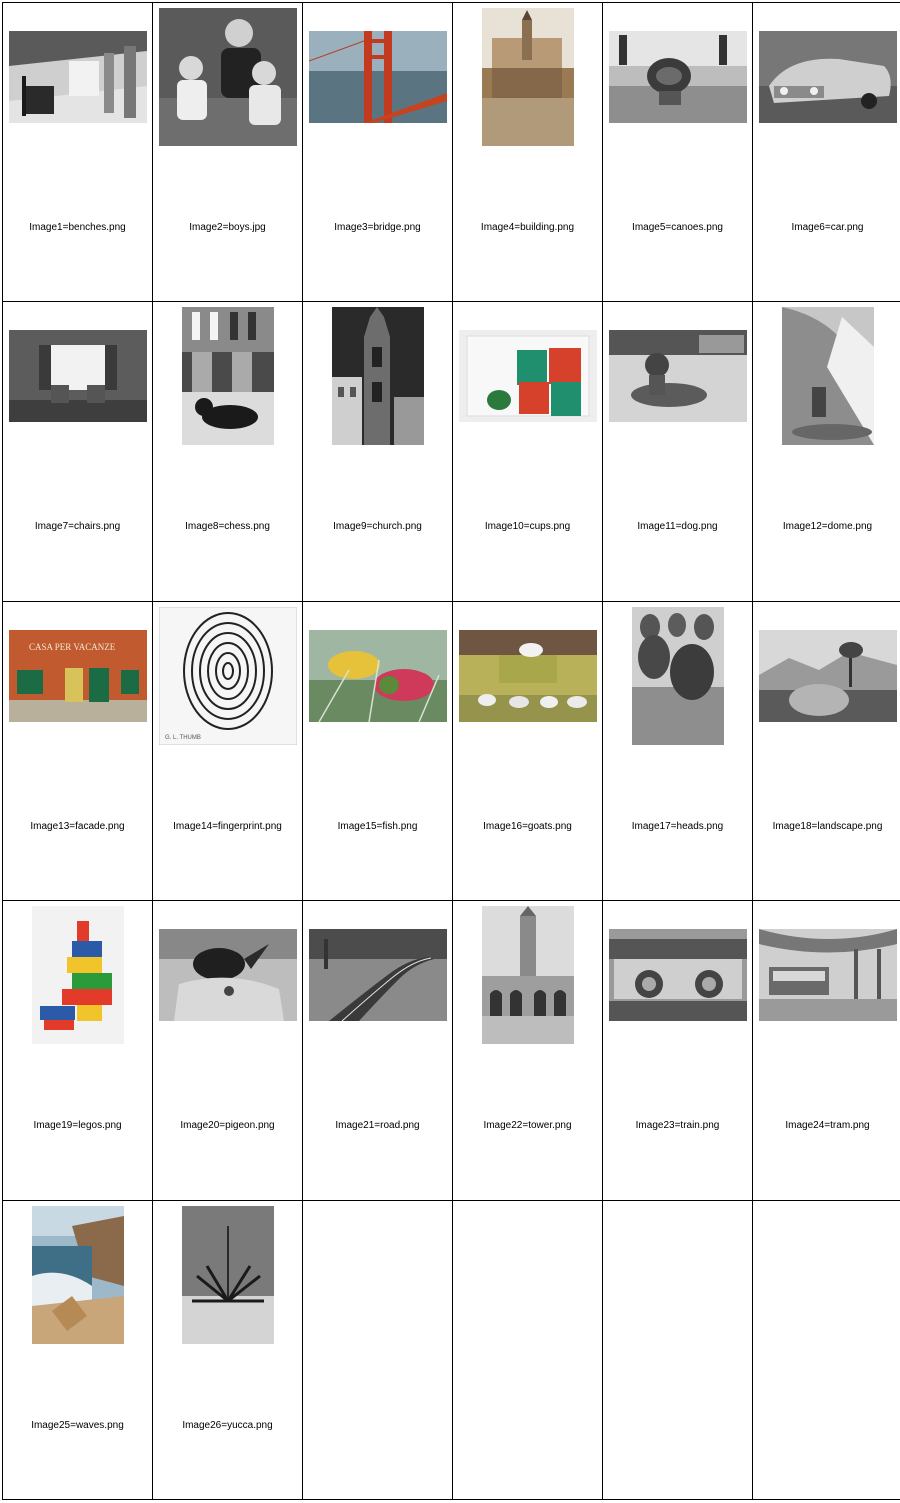 Image resolution: width=900 pixels, height=1503 pixels. What do you see at coordinates (527, 152) in the screenshot?
I see `image-cell: Image4=building.png` at bounding box center [527, 152].